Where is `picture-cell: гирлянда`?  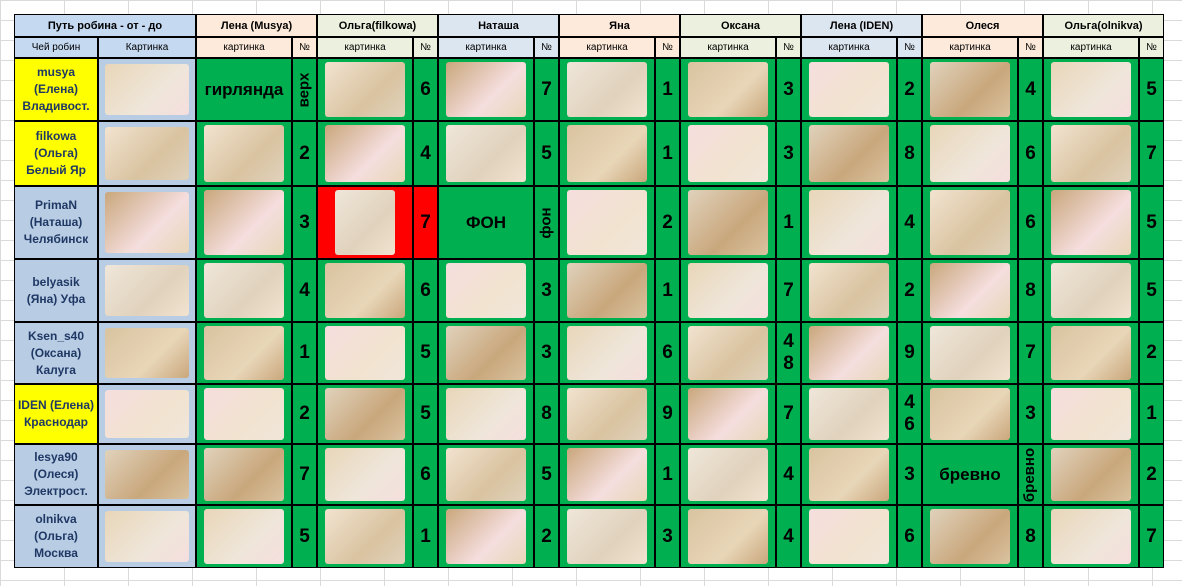 picture-cell: гирлянда is located at coordinates (244, 89).